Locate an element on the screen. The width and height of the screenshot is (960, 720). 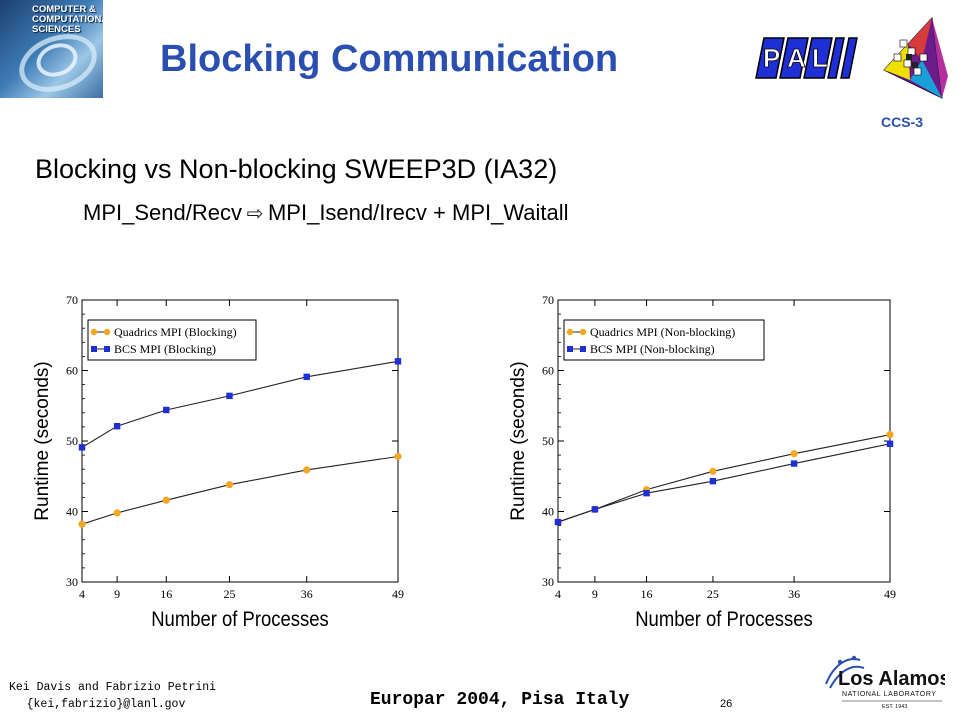
chart-nonblocking-legend-label-1: BCS MPI (Non-blocking) is located at coordinates (652, 349).